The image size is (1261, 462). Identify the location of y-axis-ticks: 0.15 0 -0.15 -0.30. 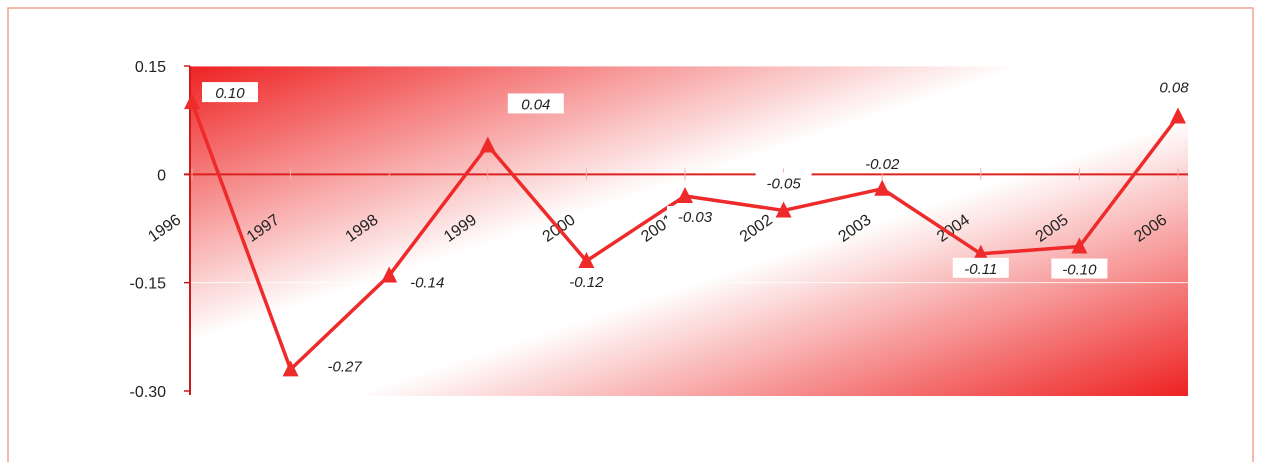
(148, 230).